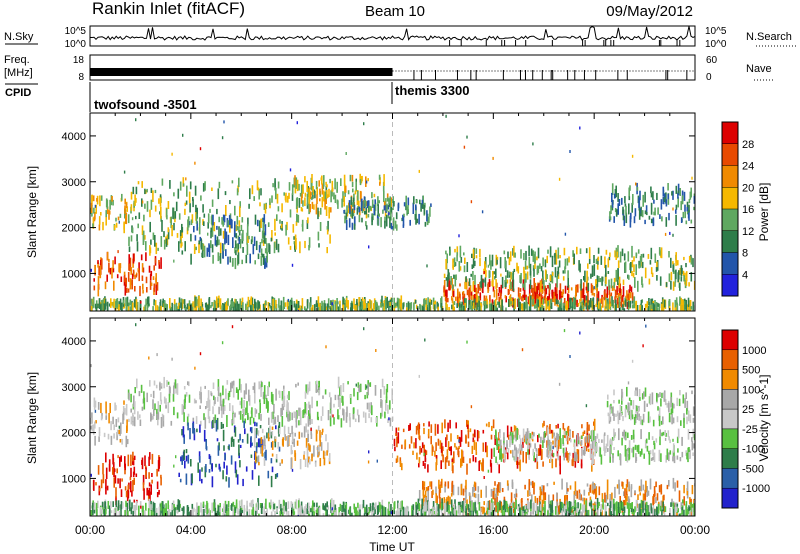 The height and width of the screenshot is (554, 800). Describe the element at coordinates (769, 37) in the screenshot. I see `nsearch-label: N.Search` at that location.